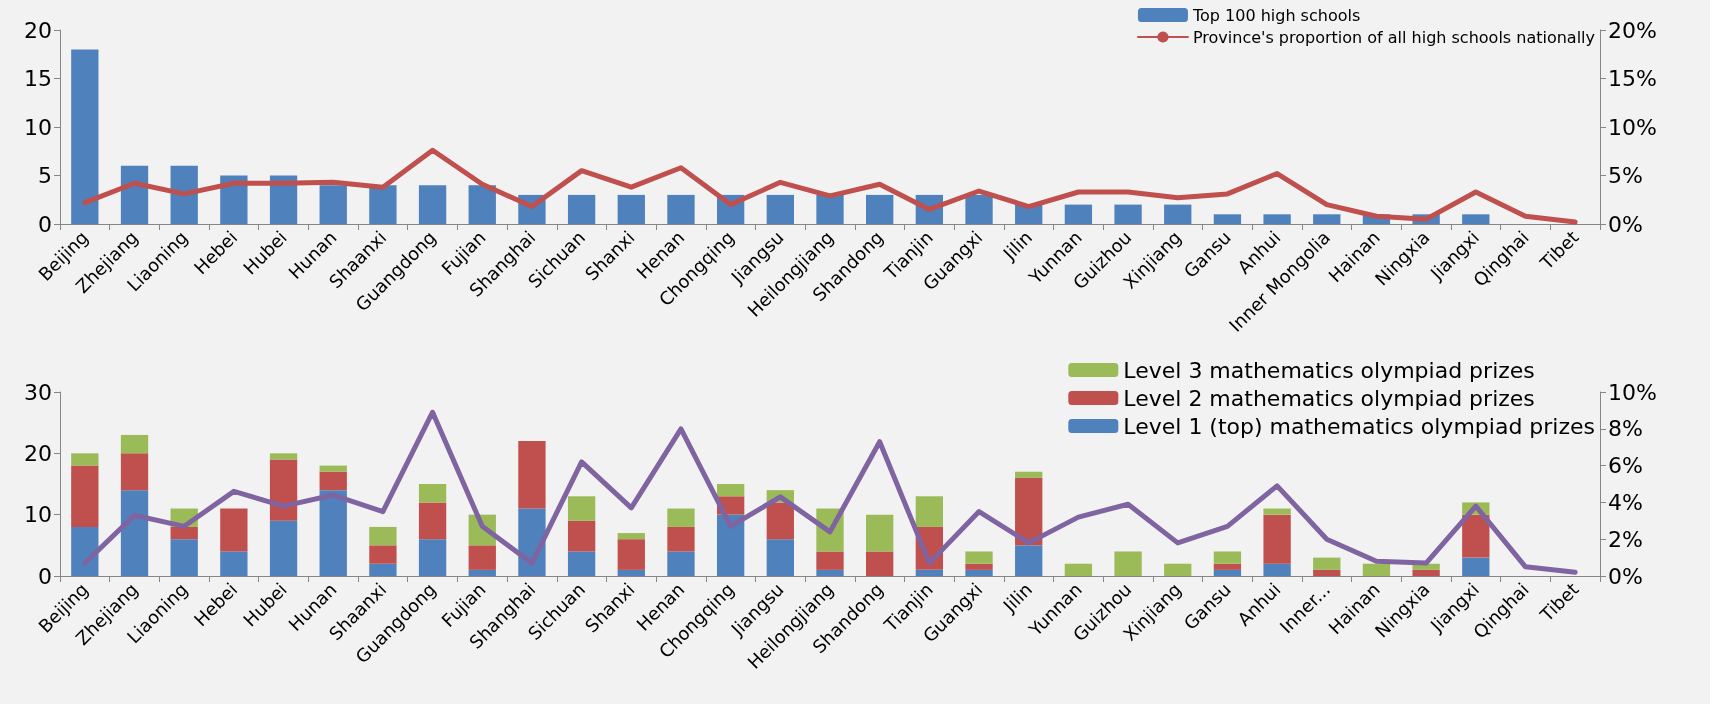 This screenshot has height=704, width=1710. Describe the element at coordinates (1625, 539) in the screenshot. I see `y2-tick-label: 2%` at that location.